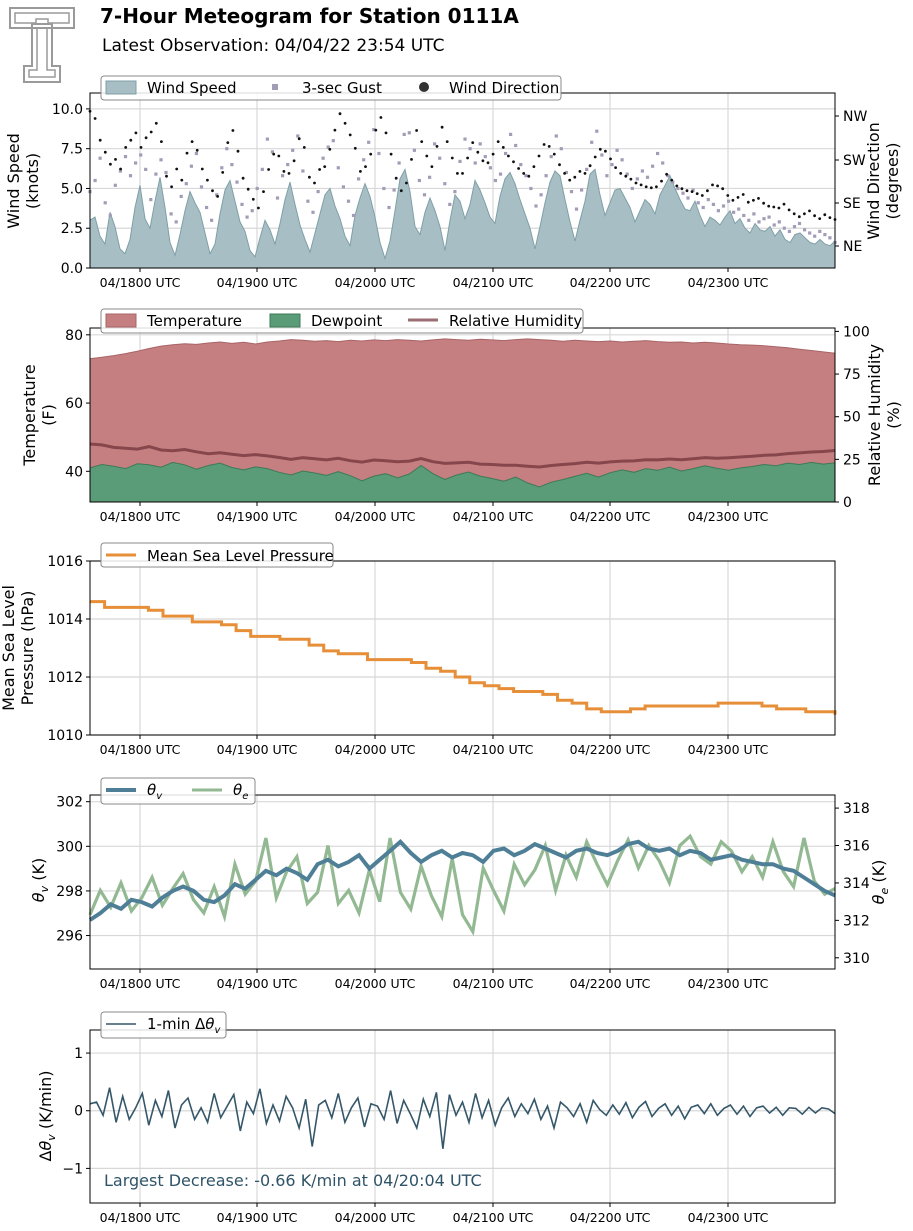 This screenshot has height=1231, width=913. I want to click on legend-swatch-dewpoint, so click(285, 320).